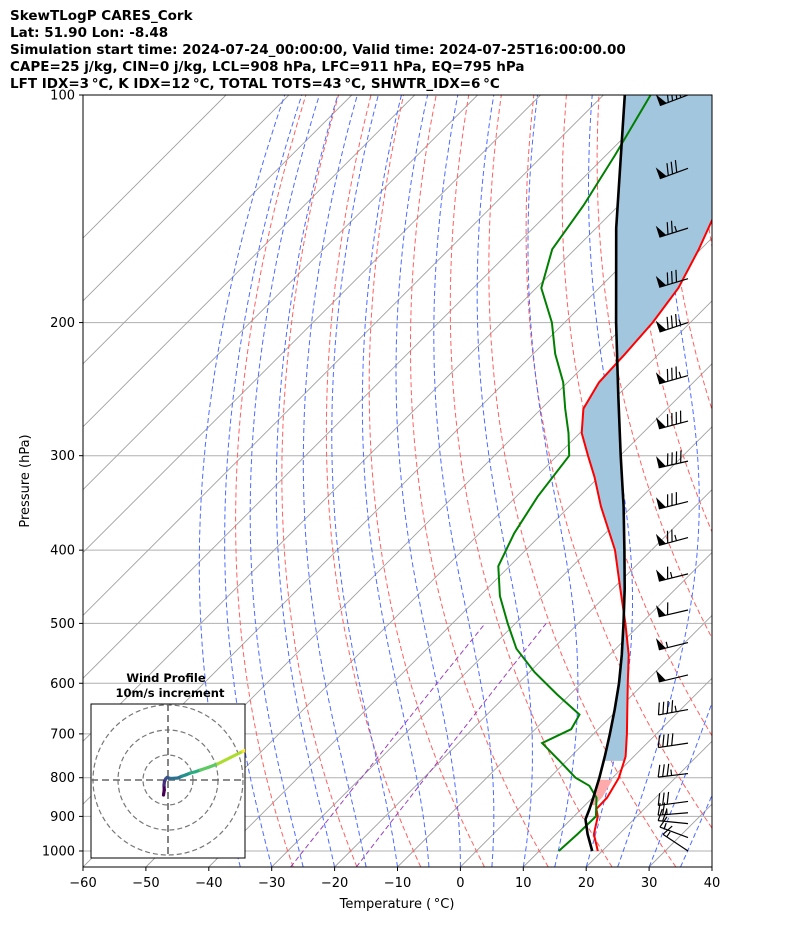  I want to click on x-tick-label: −40, so click(208, 883).